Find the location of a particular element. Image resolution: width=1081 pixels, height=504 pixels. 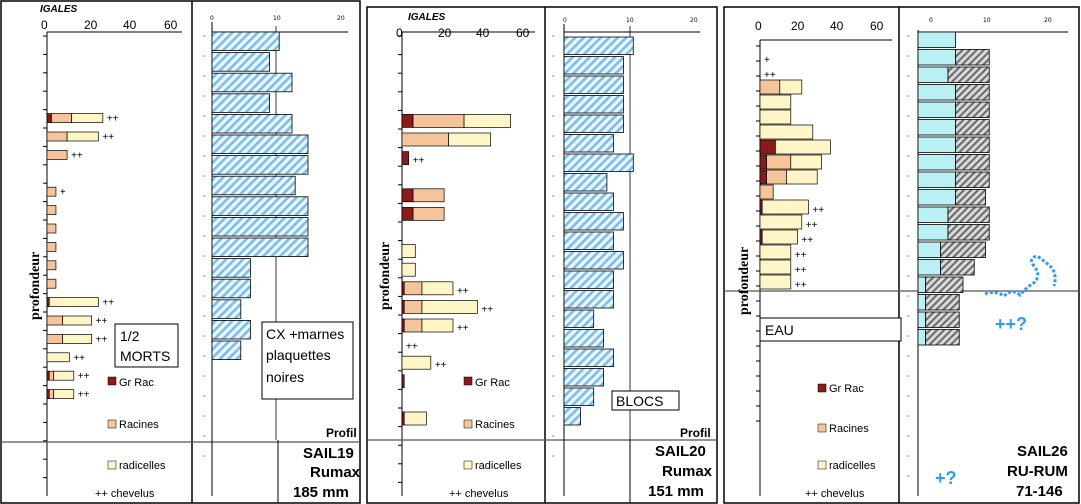

panel-3-title-line-2: RU-RUM is located at coordinates (1037, 471).